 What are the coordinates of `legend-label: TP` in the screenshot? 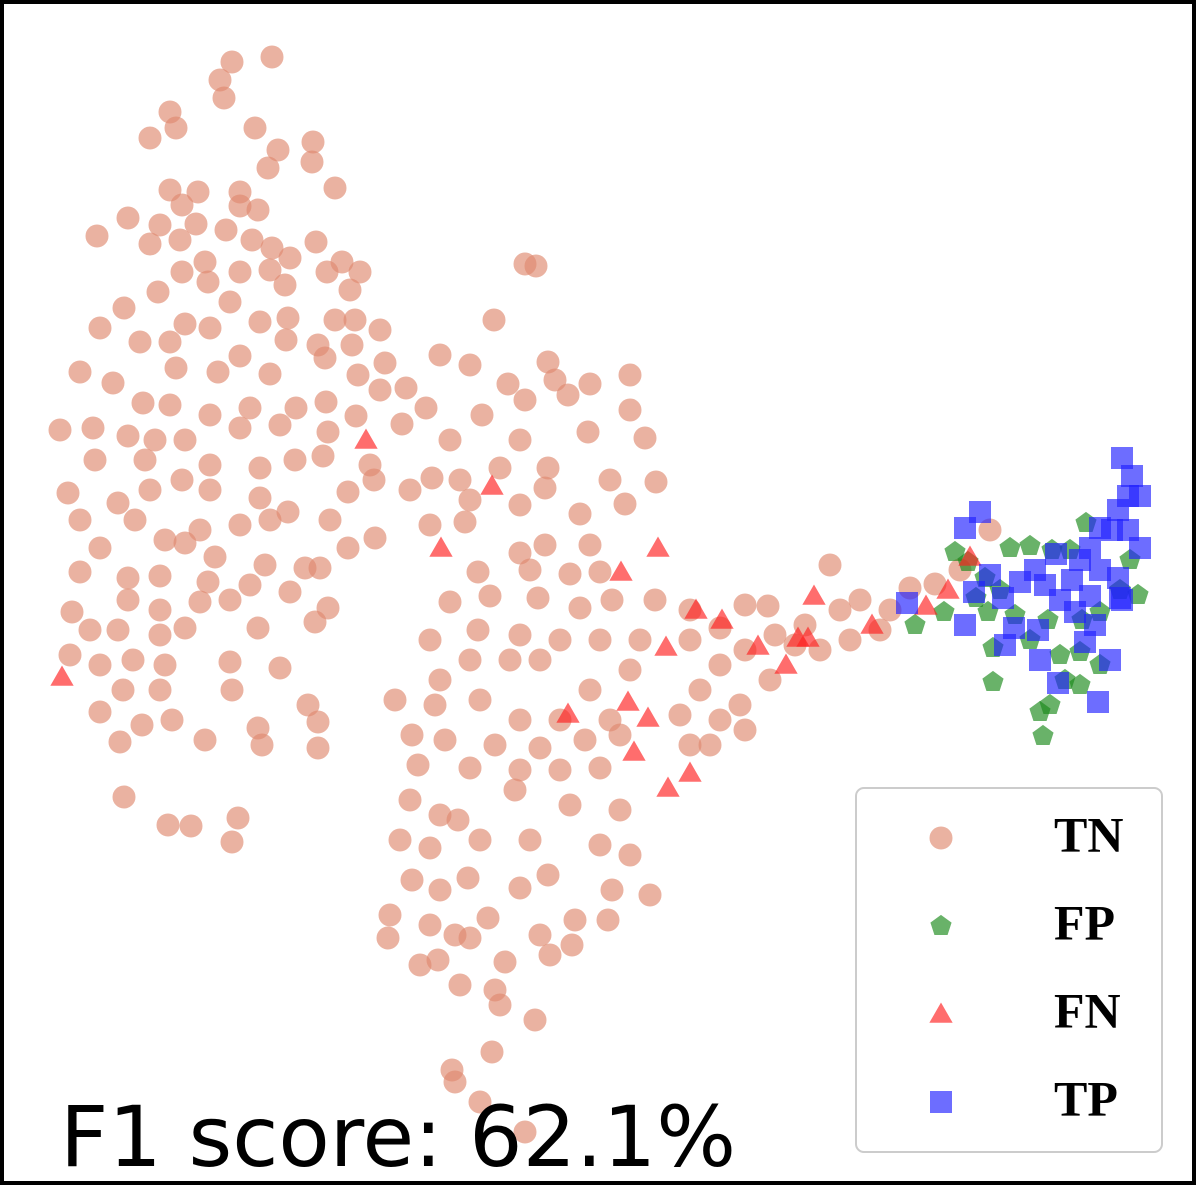 It's located at (1086, 1098).